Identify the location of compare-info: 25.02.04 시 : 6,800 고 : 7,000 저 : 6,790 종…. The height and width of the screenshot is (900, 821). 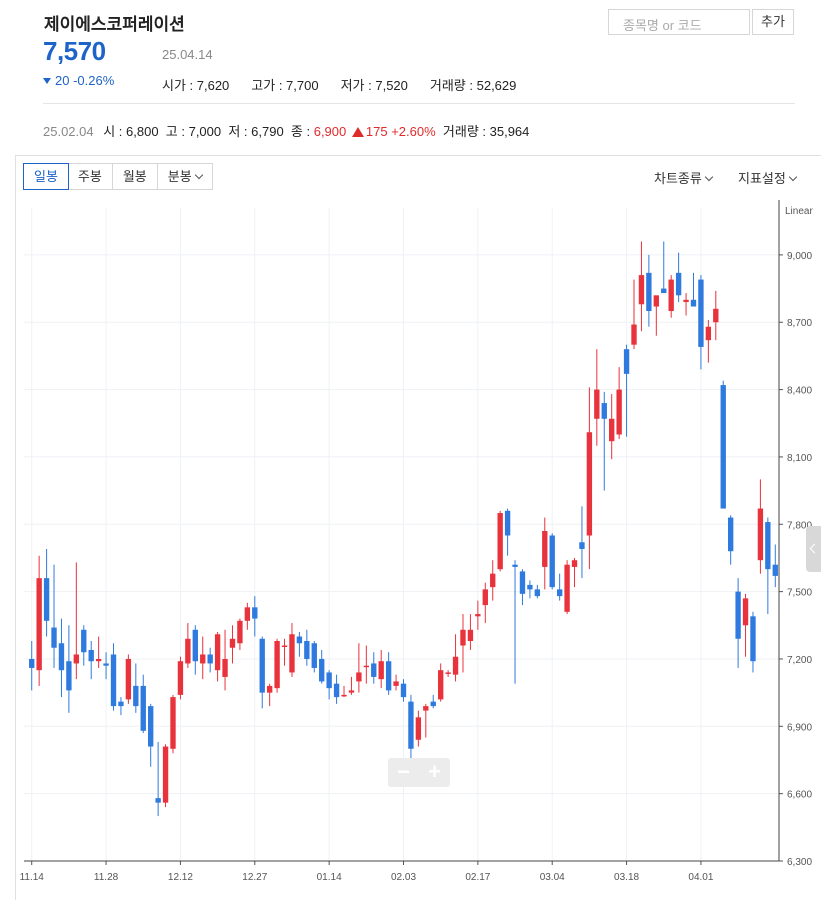
(286, 130).